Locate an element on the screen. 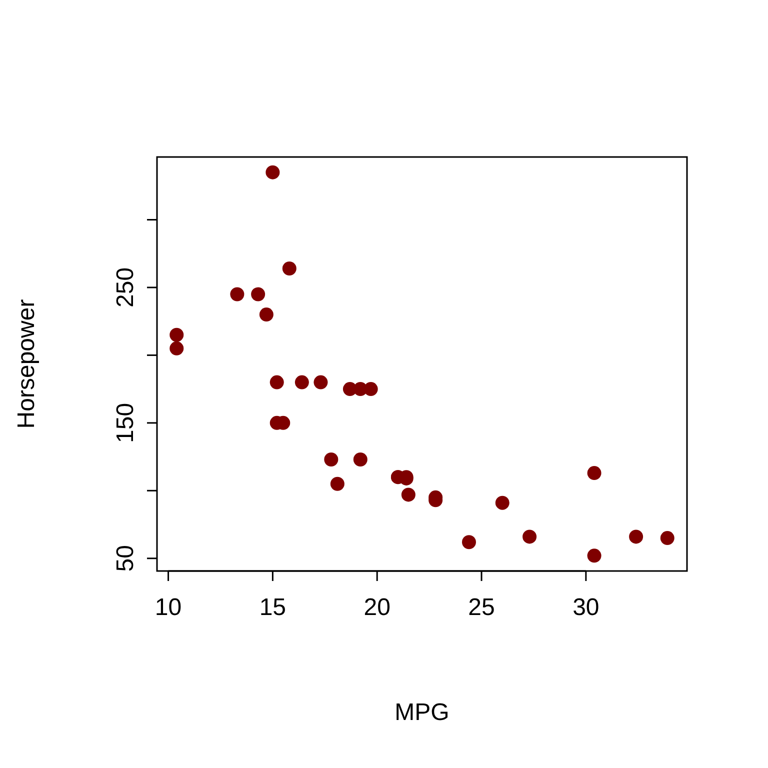 The height and width of the screenshot is (768, 768). y-axis-title: Horsepower is located at coordinates (26, 364).